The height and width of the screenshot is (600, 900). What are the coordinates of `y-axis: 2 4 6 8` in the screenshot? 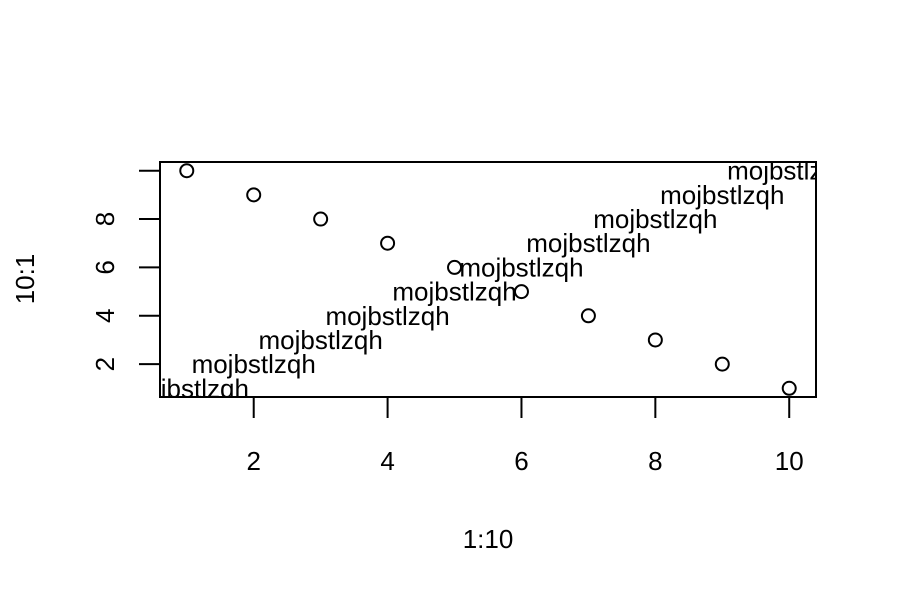 It's located at (125, 270).